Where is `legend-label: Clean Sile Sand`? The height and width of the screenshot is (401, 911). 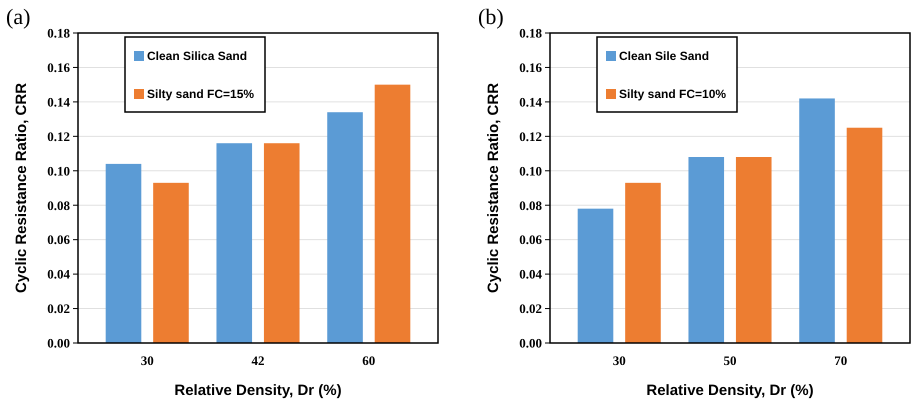
legend-label: Clean Sile Sand is located at coordinates (664, 56).